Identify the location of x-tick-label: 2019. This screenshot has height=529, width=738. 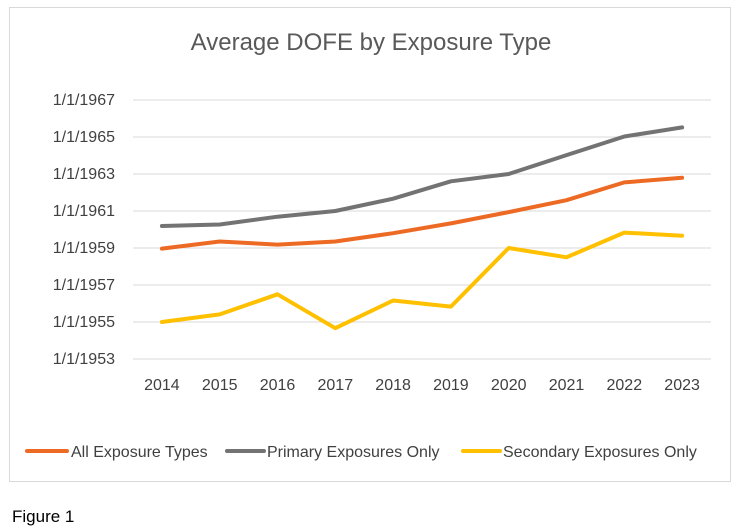
(451, 385).